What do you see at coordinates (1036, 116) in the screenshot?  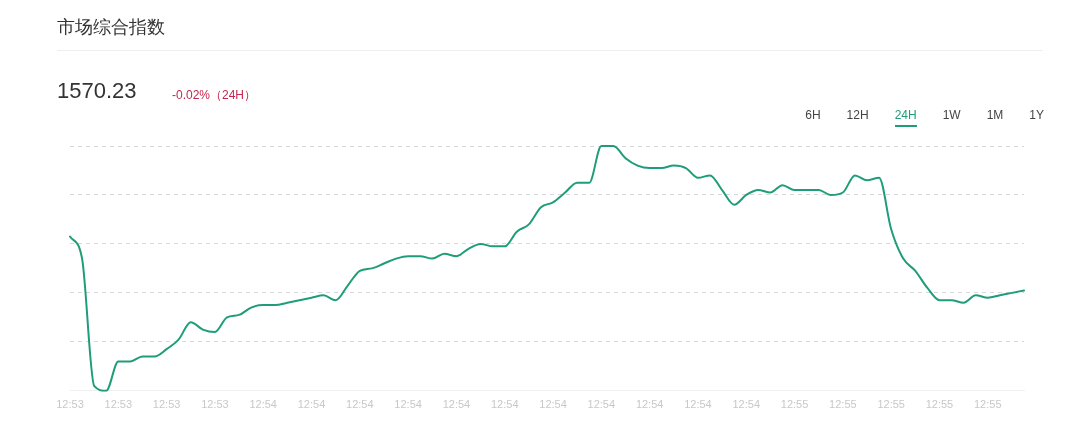 I see `text: 1Y` at bounding box center [1036, 116].